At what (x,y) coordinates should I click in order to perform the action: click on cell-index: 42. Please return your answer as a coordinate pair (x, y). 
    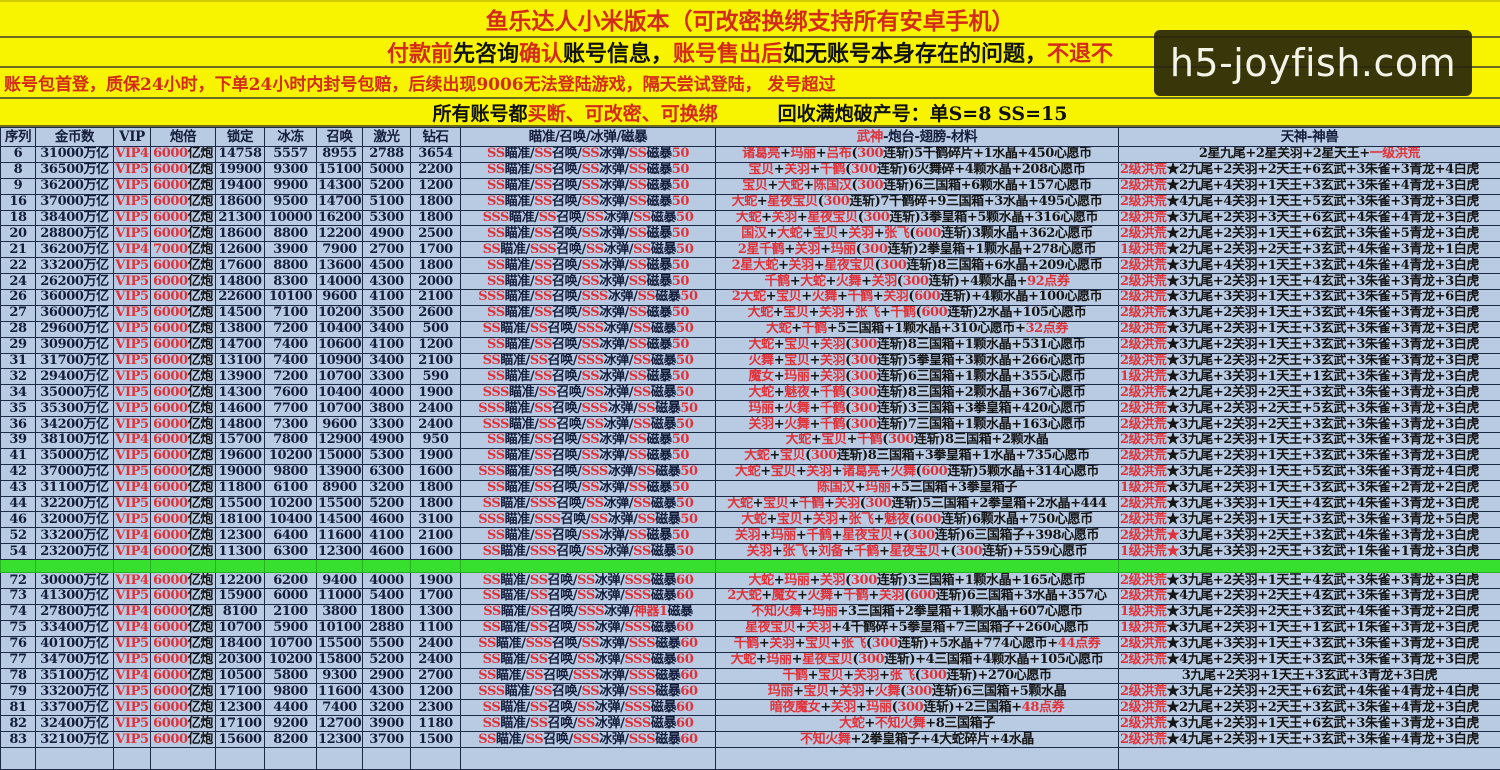
    Looking at the image, I should click on (18, 472).